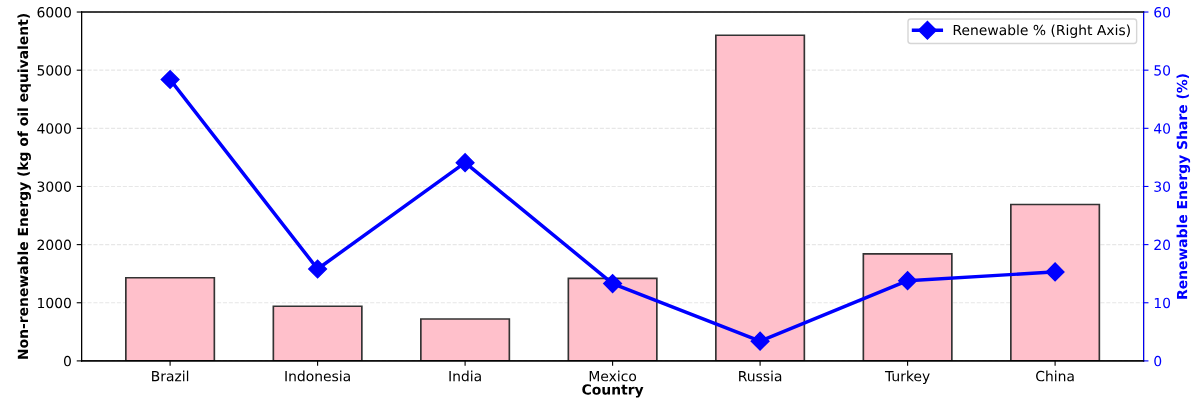  Describe the element at coordinates (1041, 31) in the screenshot. I see `legend-label: Renewable % (Right Axis)` at that location.